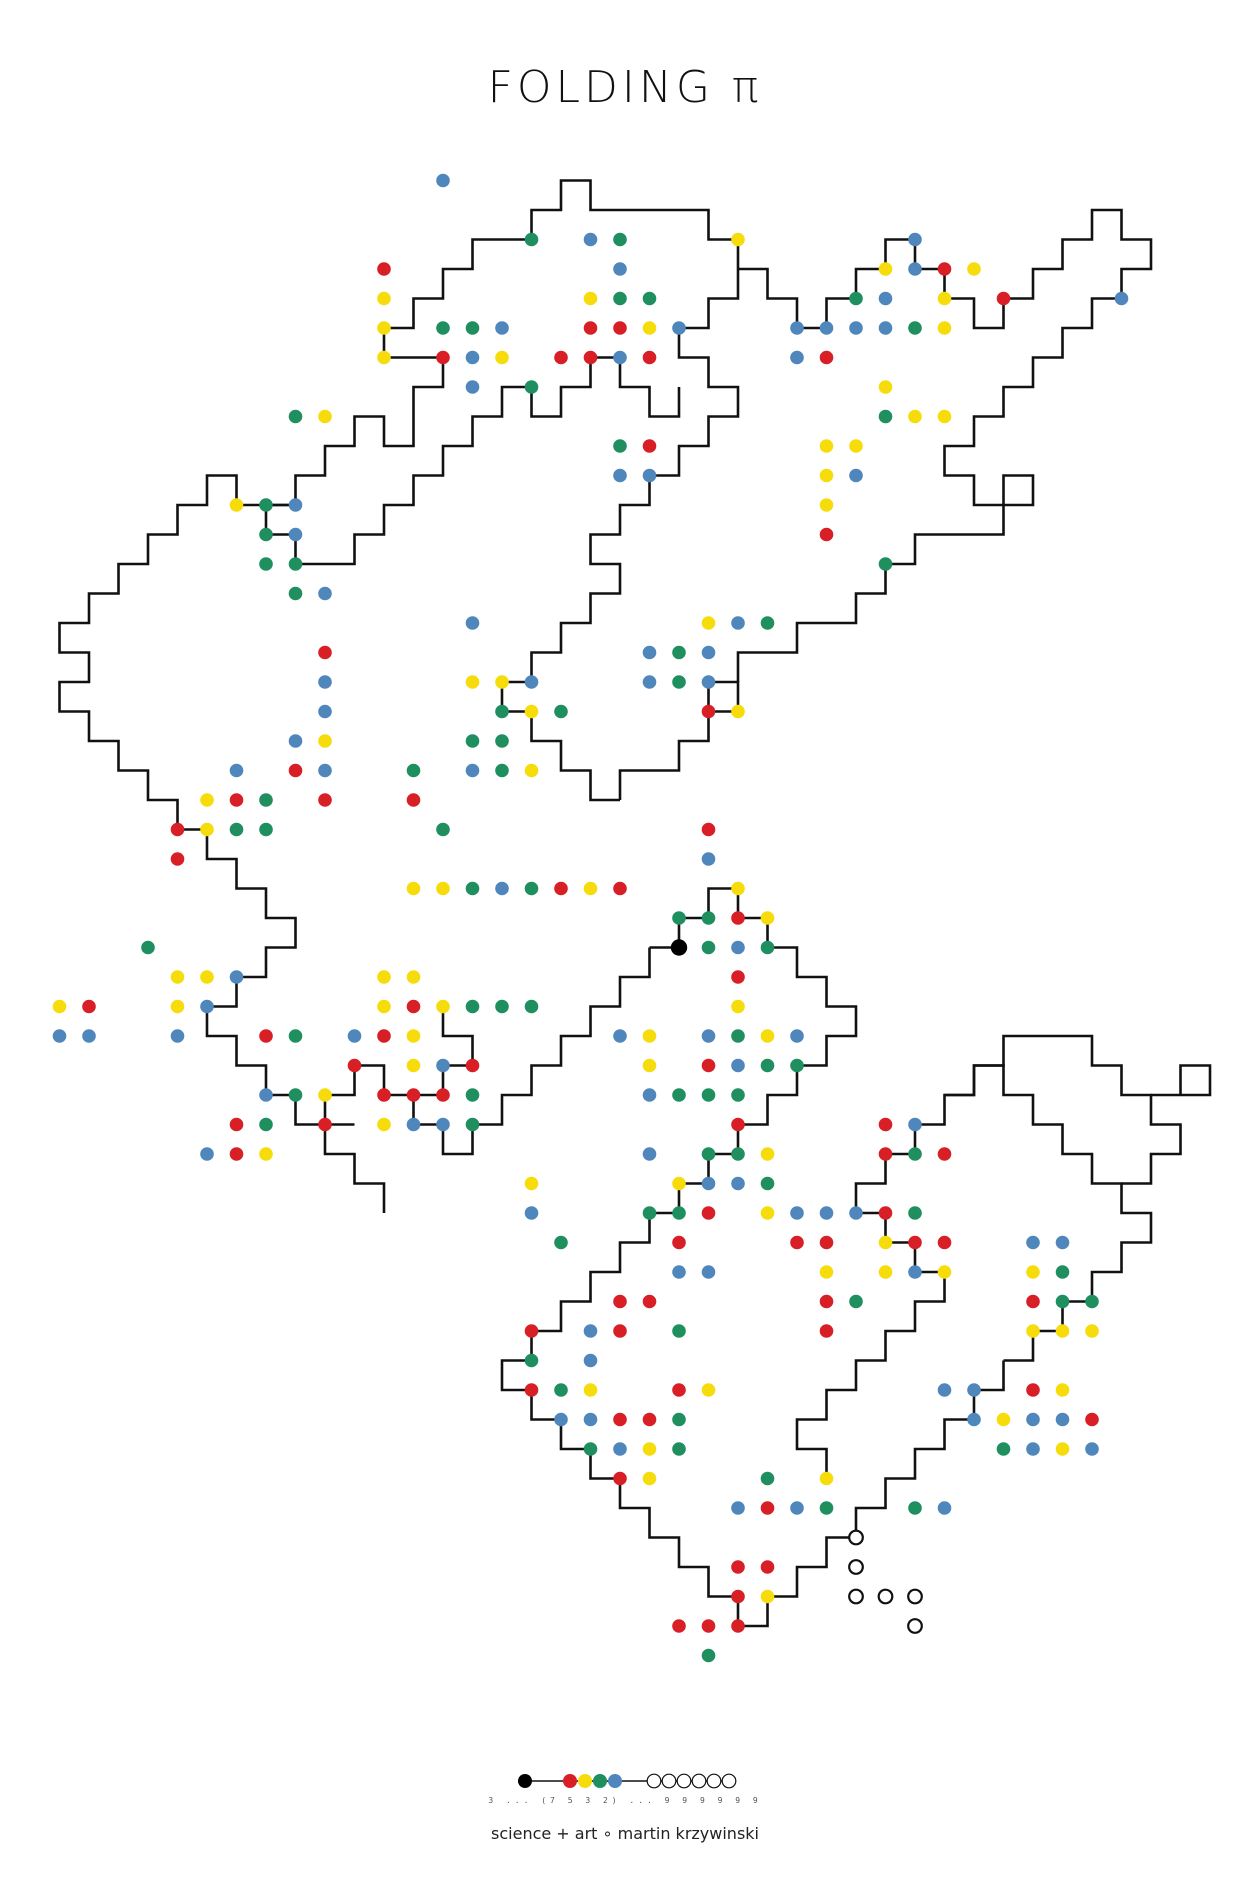 The height and width of the screenshot is (1902, 1250). I want to click on start-node, so click(679, 947).